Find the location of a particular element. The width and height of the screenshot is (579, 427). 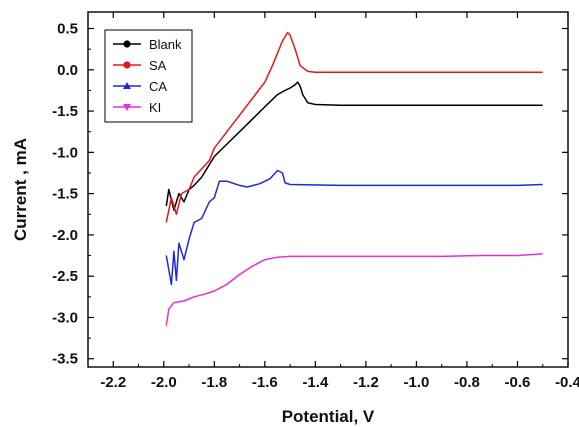

x-tick-label: -0.6 is located at coordinates (518, 382).